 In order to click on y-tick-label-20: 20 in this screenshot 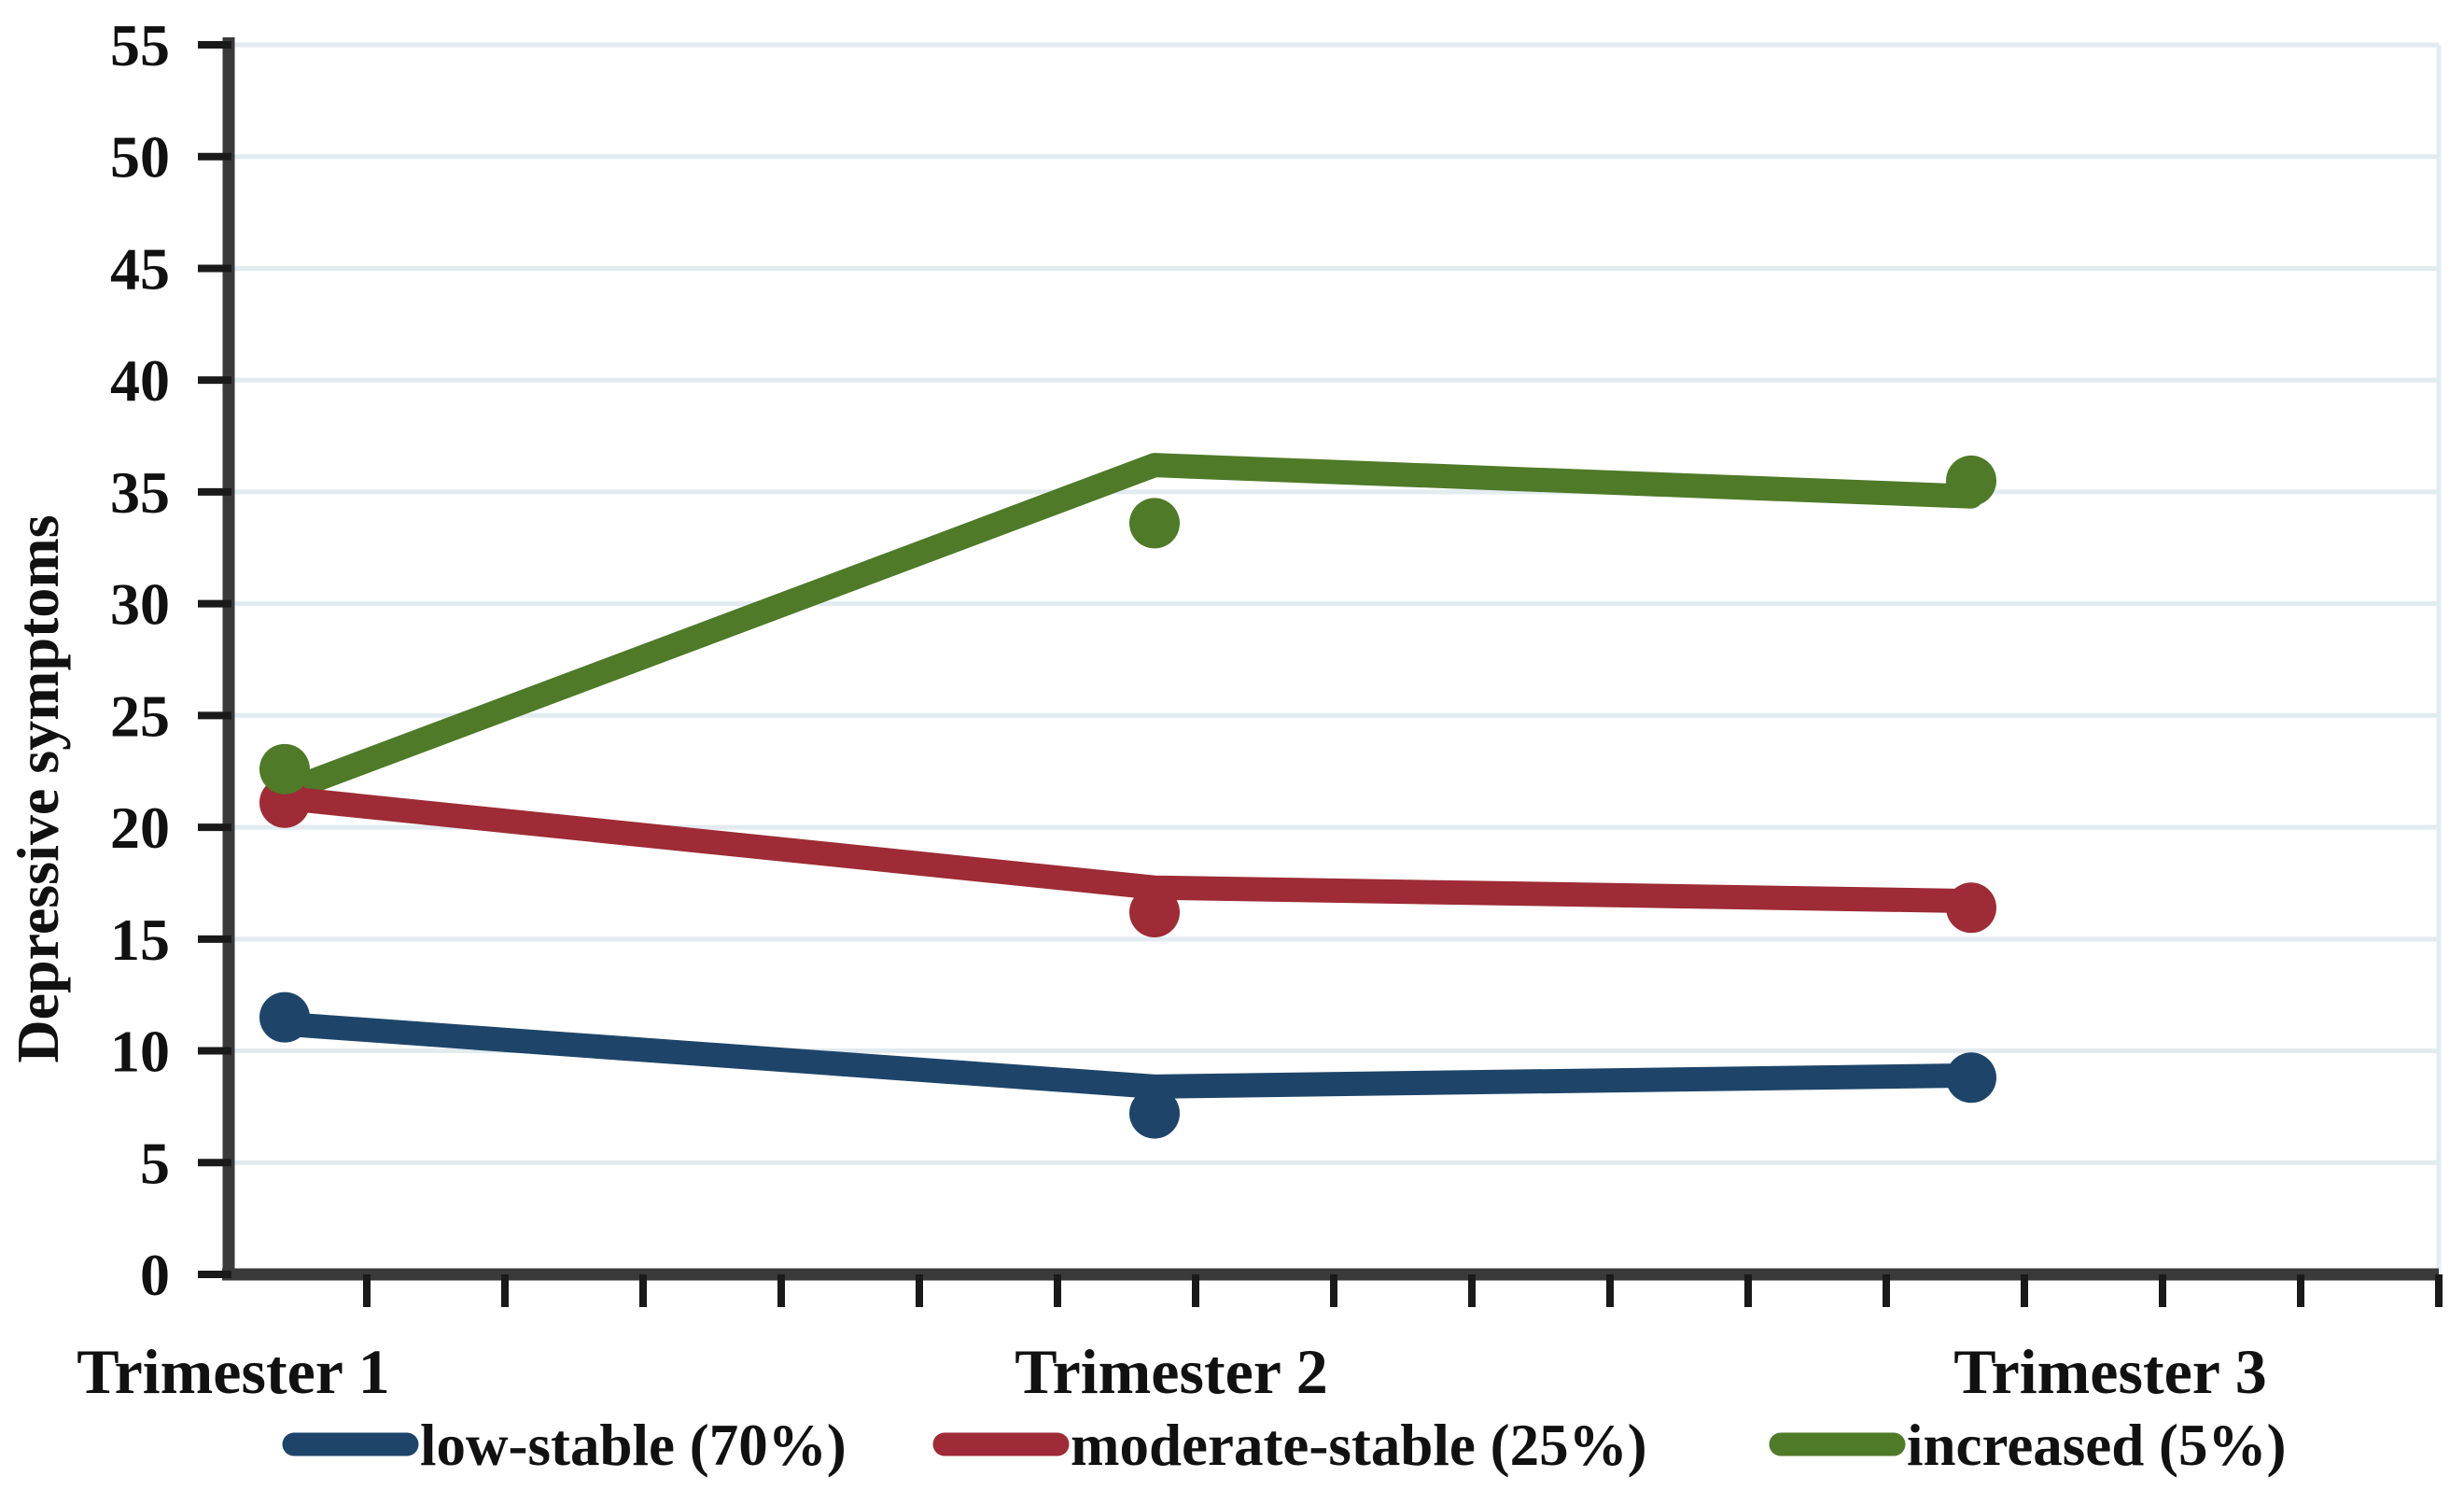, I will do `click(140, 828)`.